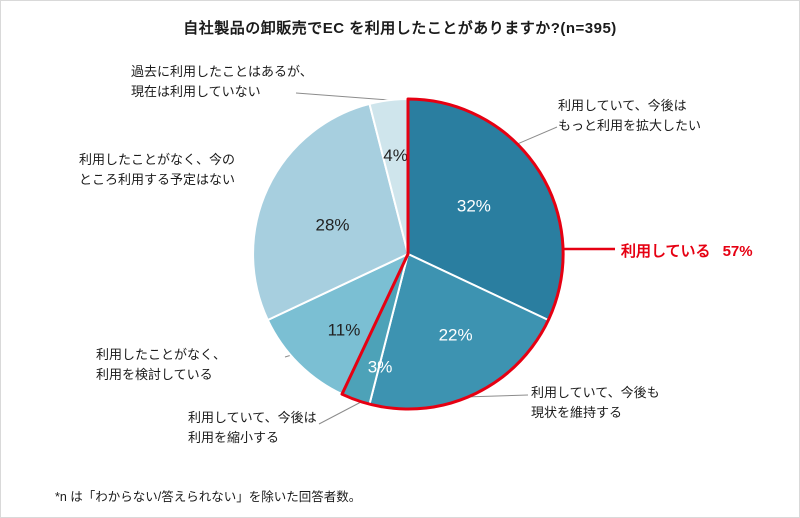  Describe the element at coordinates (252, 428) in the screenshot. I see `slice-label-reduce: 利用していて、今後は 利用を縮小する` at that location.